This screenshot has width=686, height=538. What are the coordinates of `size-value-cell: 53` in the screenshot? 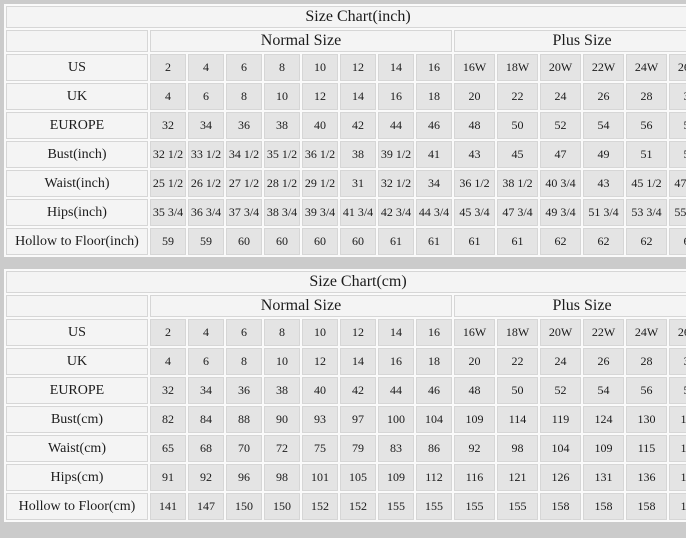 It's located at (677, 154).